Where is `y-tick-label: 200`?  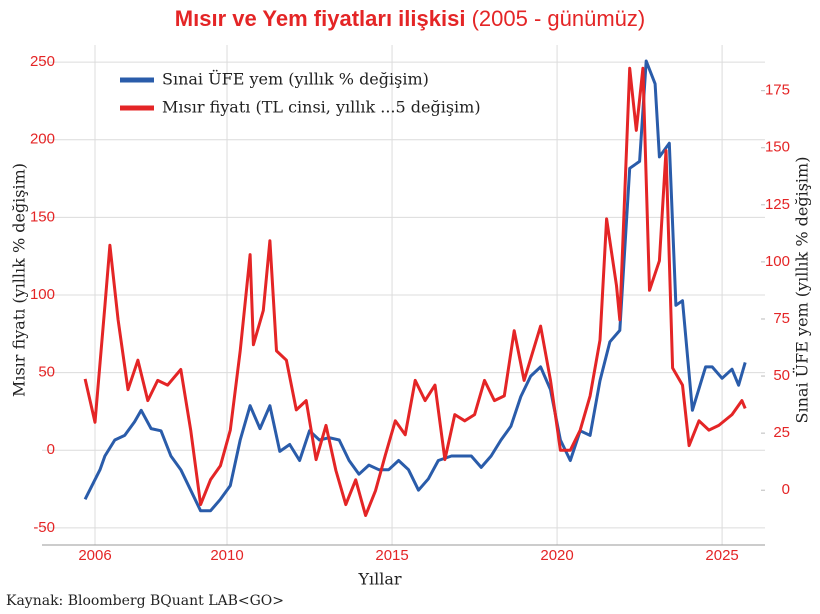
y-tick-label: 200 is located at coordinates (42, 139).